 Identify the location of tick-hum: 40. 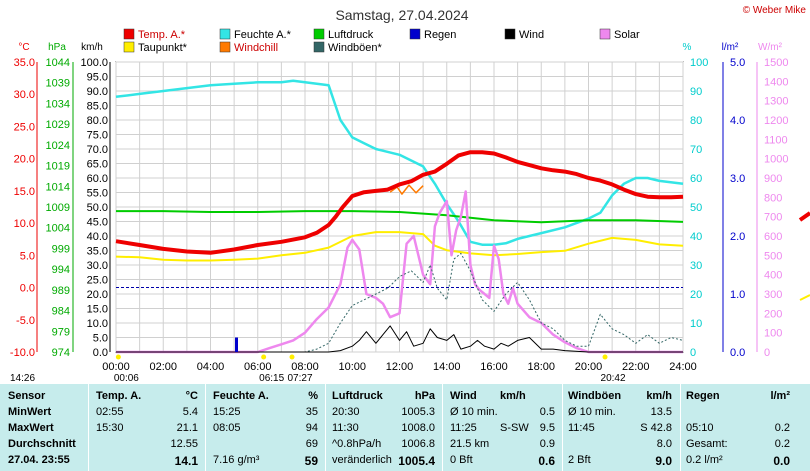
(696, 237).